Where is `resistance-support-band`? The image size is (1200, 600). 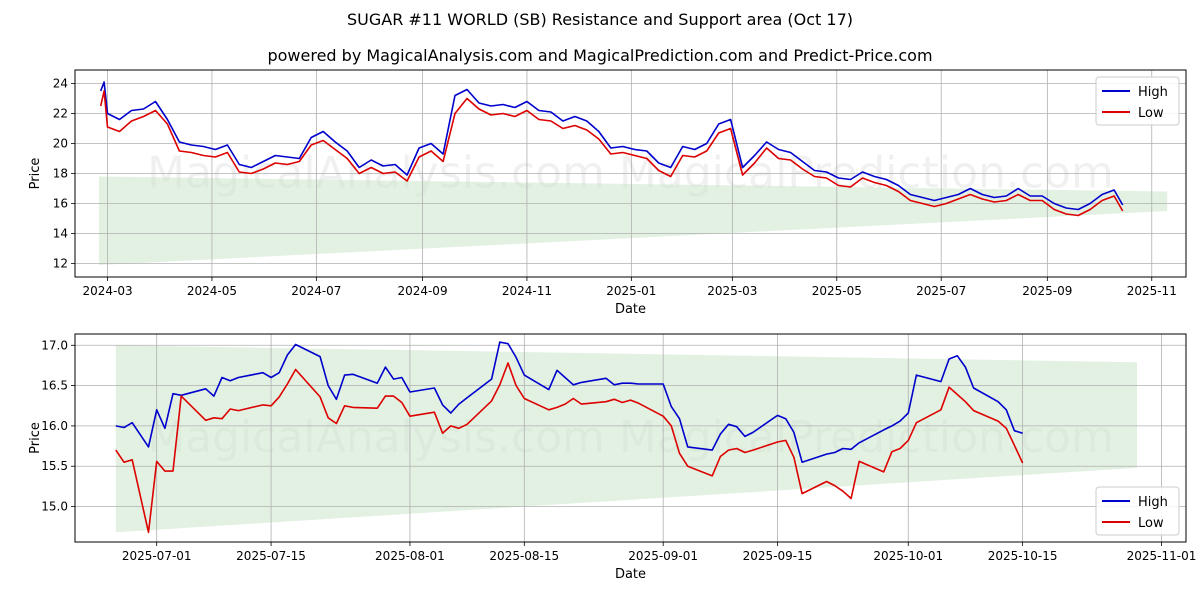 resistance-support-band is located at coordinates (633, 220).